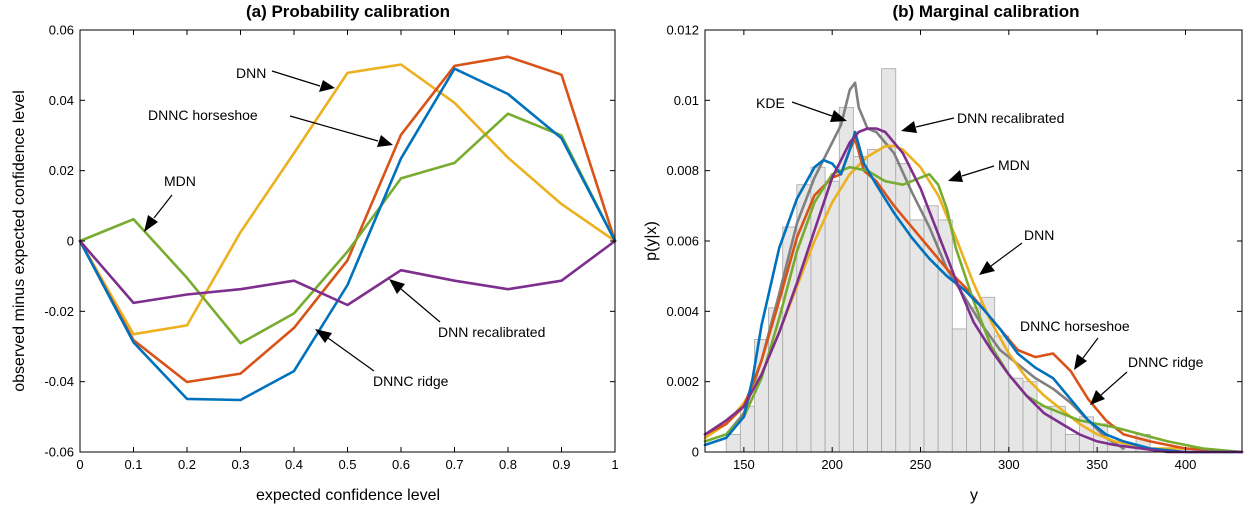  Describe the element at coordinates (561, 464) in the screenshot. I see `x-tick-label: 0.9` at that location.